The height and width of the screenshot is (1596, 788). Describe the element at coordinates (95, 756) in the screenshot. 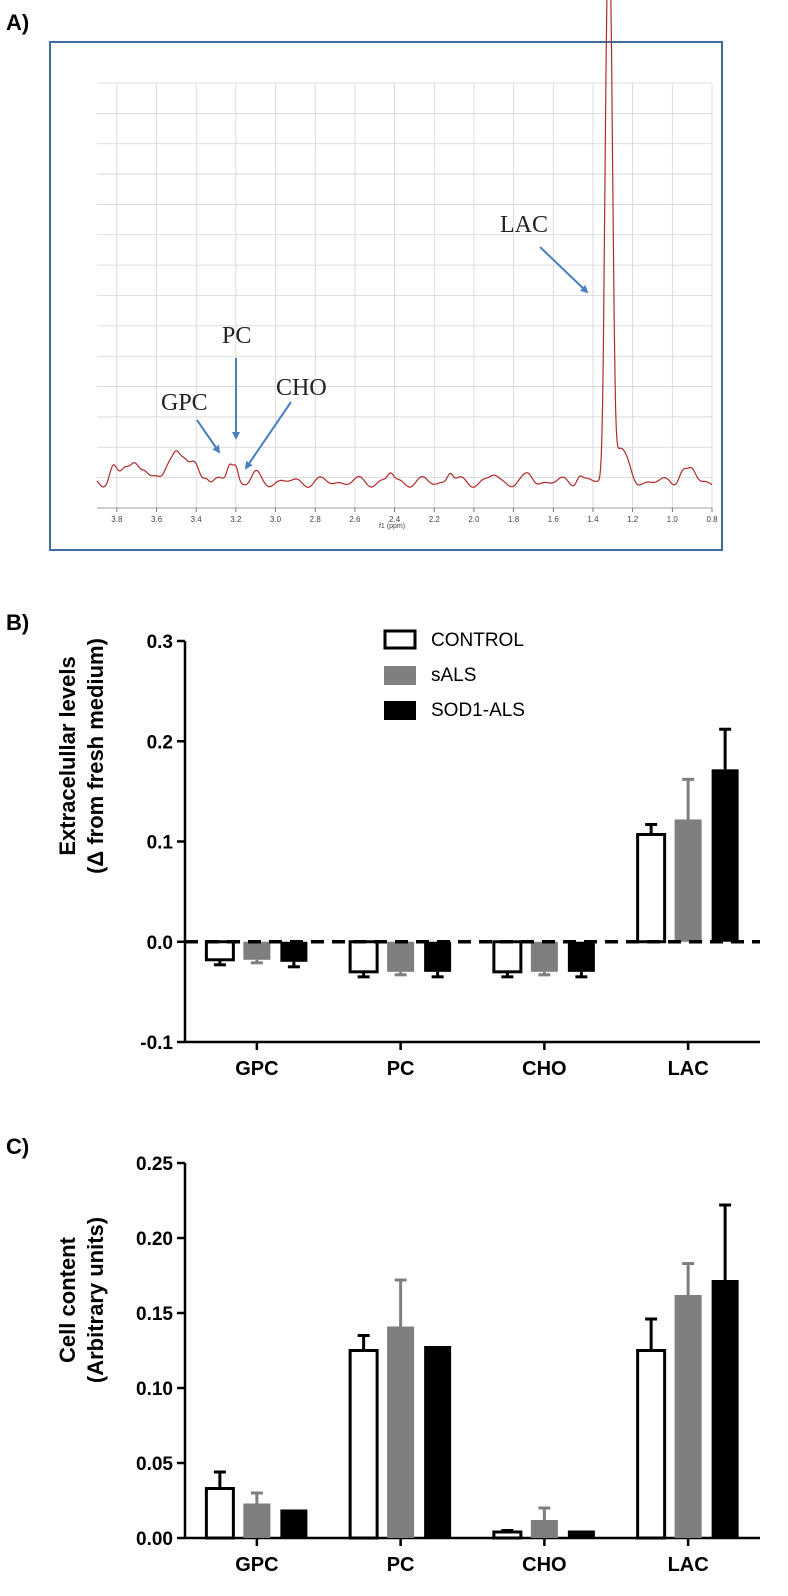

I see `b-y-label-line2: (Δ from fresh medium)` at that location.